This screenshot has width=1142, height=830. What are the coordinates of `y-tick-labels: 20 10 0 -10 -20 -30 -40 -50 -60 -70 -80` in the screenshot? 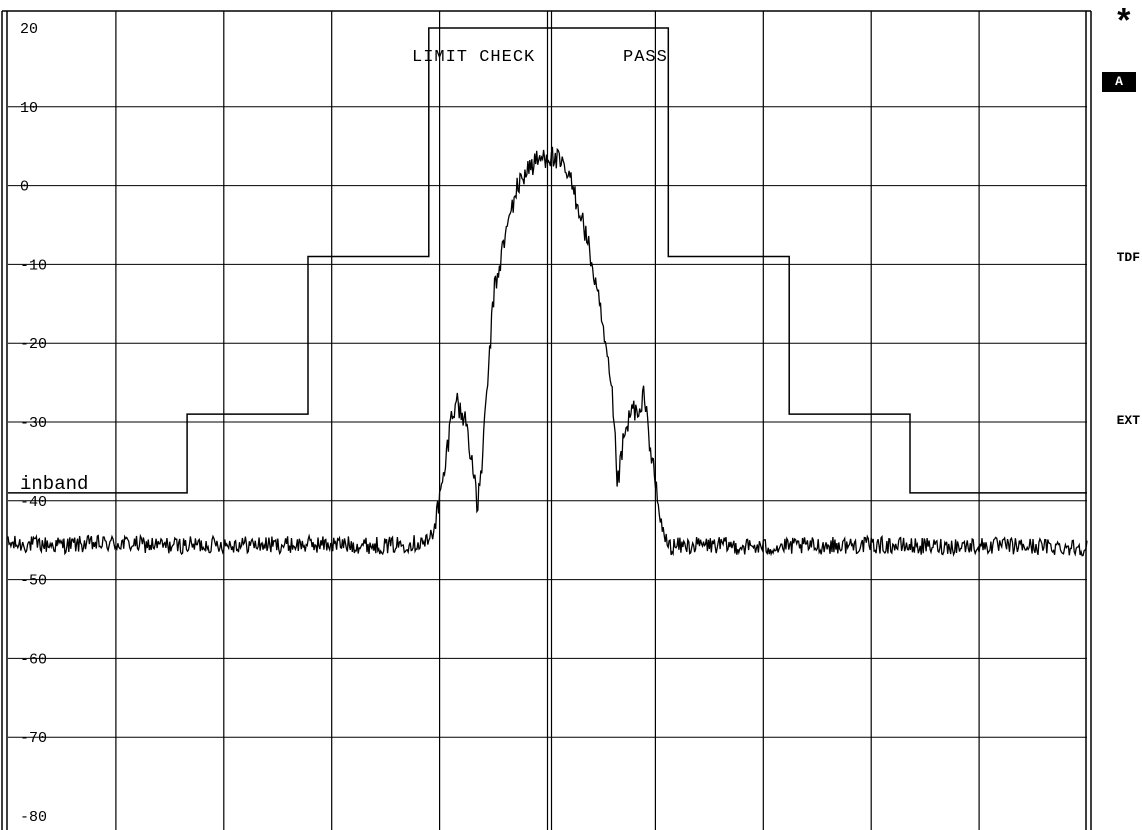 It's located at (33, 423).